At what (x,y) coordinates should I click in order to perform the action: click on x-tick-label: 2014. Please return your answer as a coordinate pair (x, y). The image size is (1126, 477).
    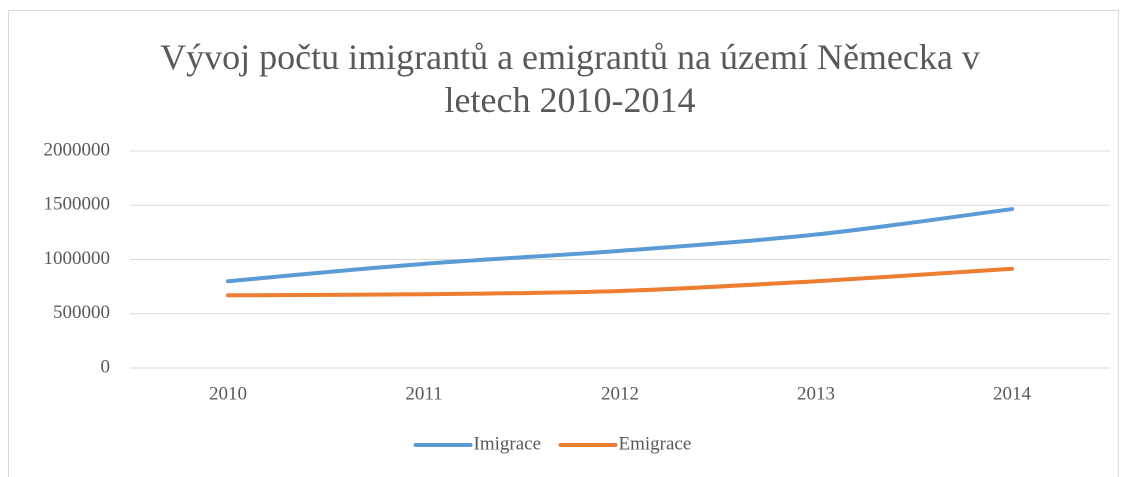
    Looking at the image, I should click on (1012, 393).